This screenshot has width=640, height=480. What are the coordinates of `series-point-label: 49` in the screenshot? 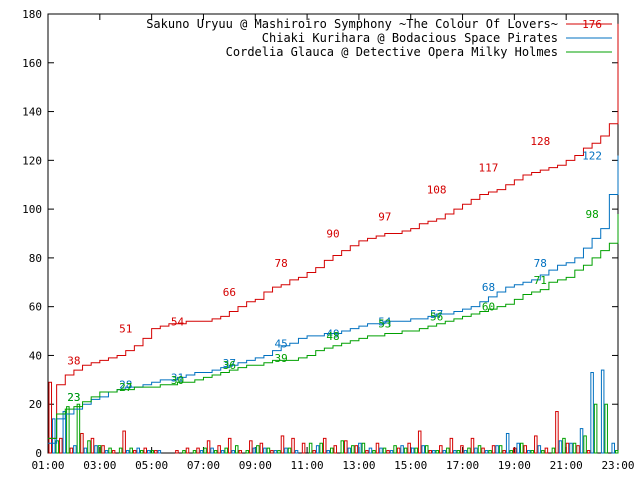 It's located at (332, 333).